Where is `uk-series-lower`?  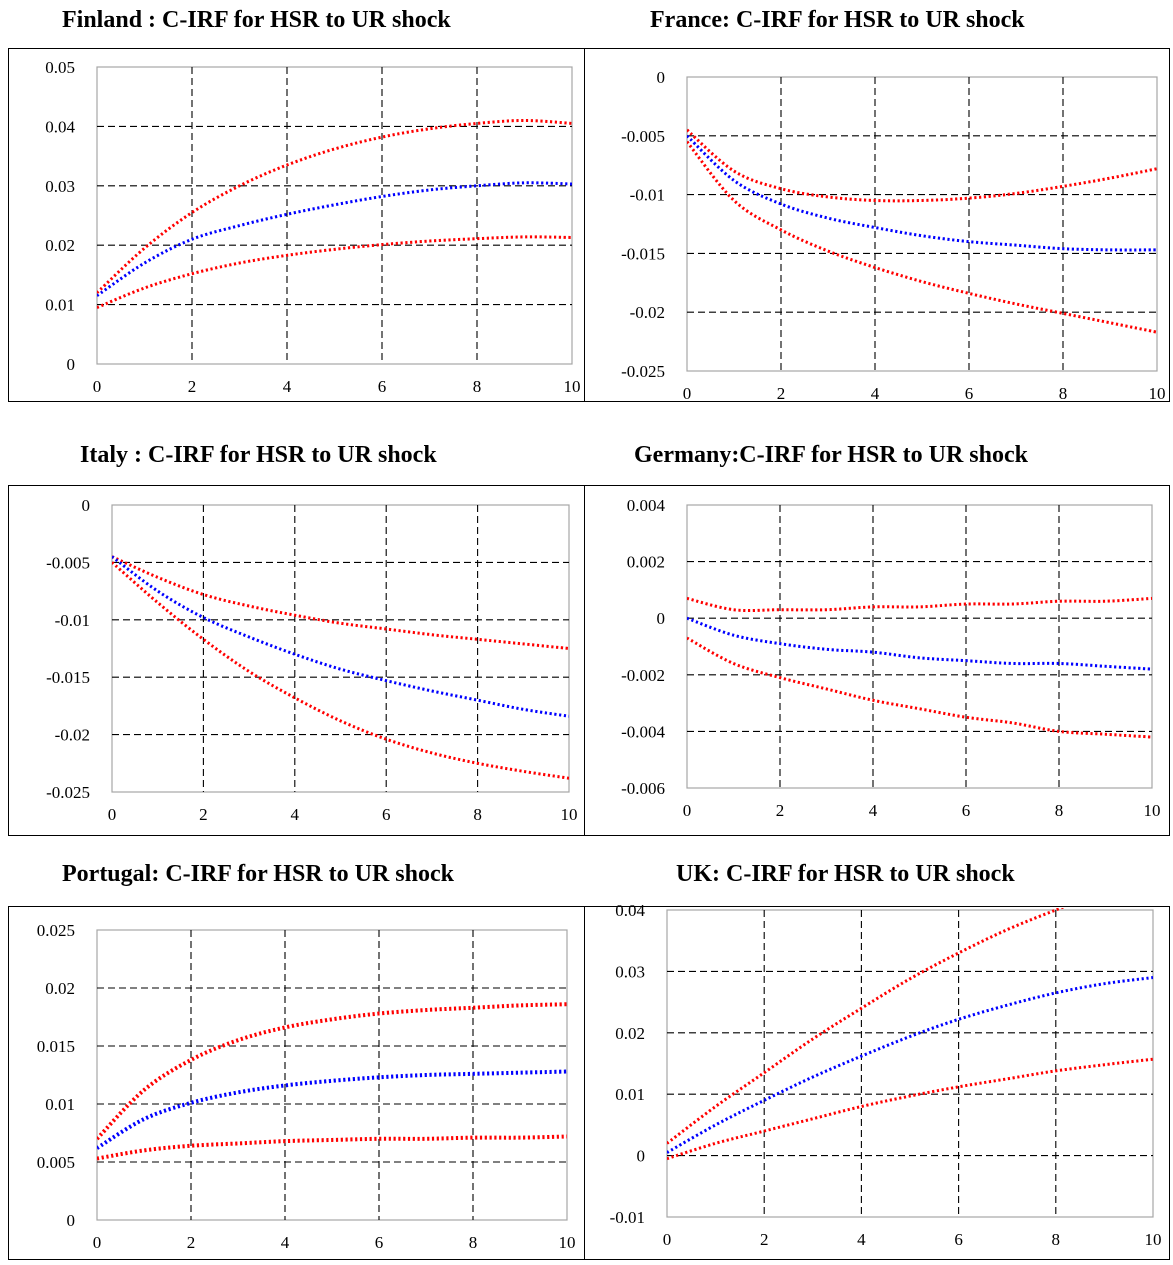 uk-series-lower is located at coordinates (910, 1109).